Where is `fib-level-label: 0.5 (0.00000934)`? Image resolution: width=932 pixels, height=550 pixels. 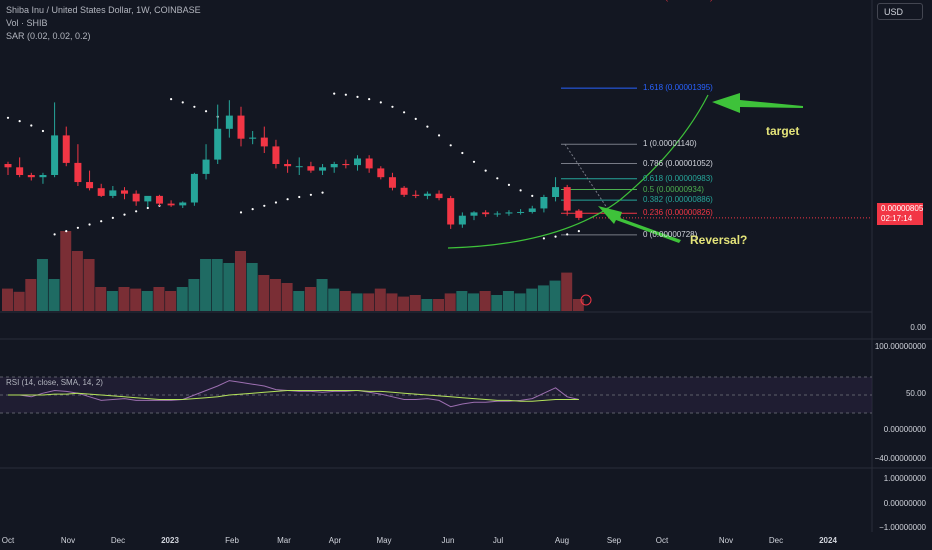
fib-level-label: 0.5 (0.00000934) is located at coordinates (673, 189).